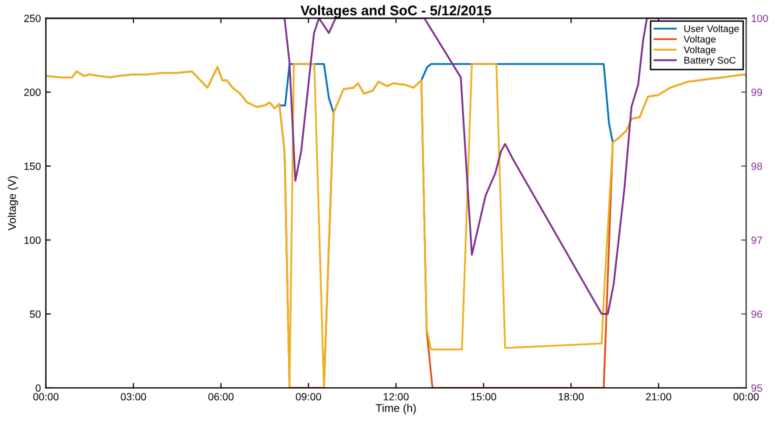 Image resolution: width=778 pixels, height=423 pixels. Describe the element at coordinates (32, 166) in the screenshot. I see `y-tick-label: 150` at that location.